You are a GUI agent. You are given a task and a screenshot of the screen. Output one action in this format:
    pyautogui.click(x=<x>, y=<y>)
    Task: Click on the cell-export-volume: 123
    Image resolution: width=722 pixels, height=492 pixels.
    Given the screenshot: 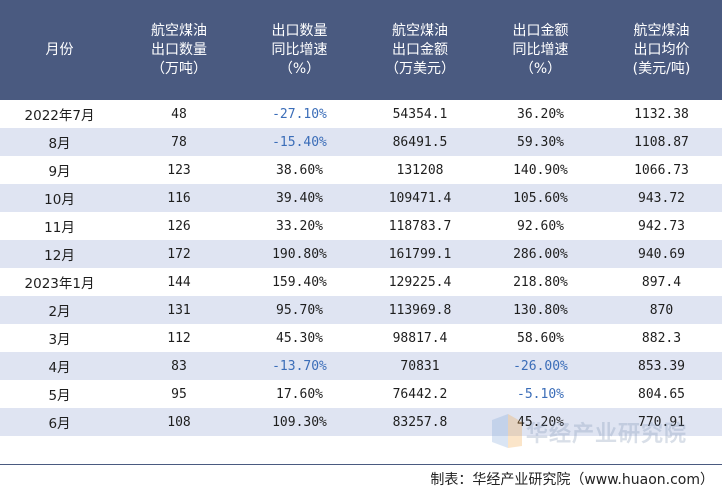 What is the action you would take?
    pyautogui.click(x=179, y=170)
    